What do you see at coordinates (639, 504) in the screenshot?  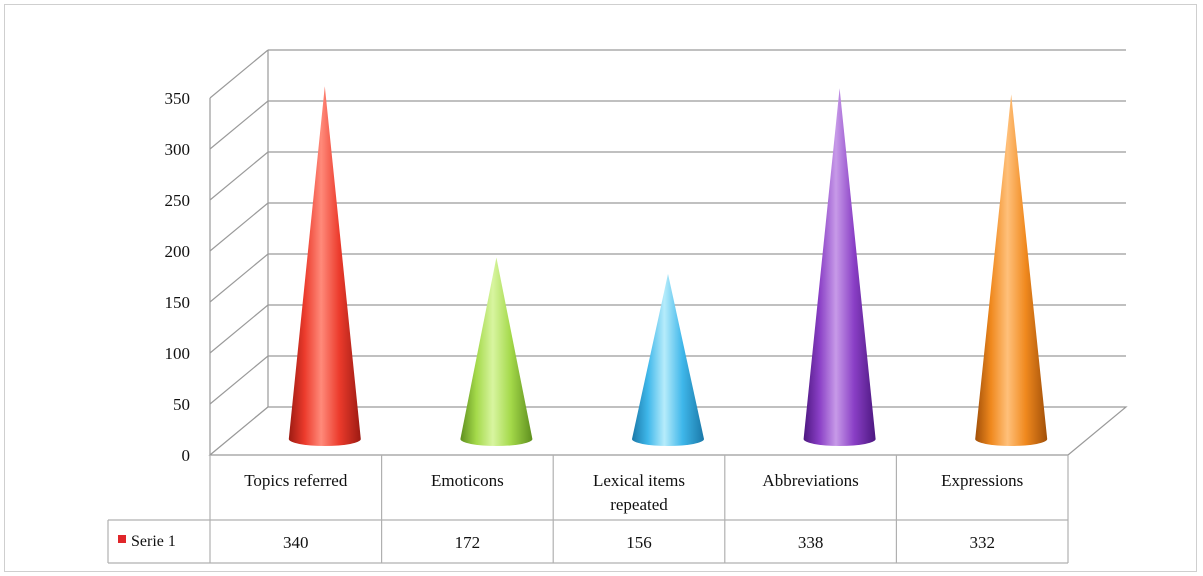 I see `x-category-label: repeated` at bounding box center [639, 504].